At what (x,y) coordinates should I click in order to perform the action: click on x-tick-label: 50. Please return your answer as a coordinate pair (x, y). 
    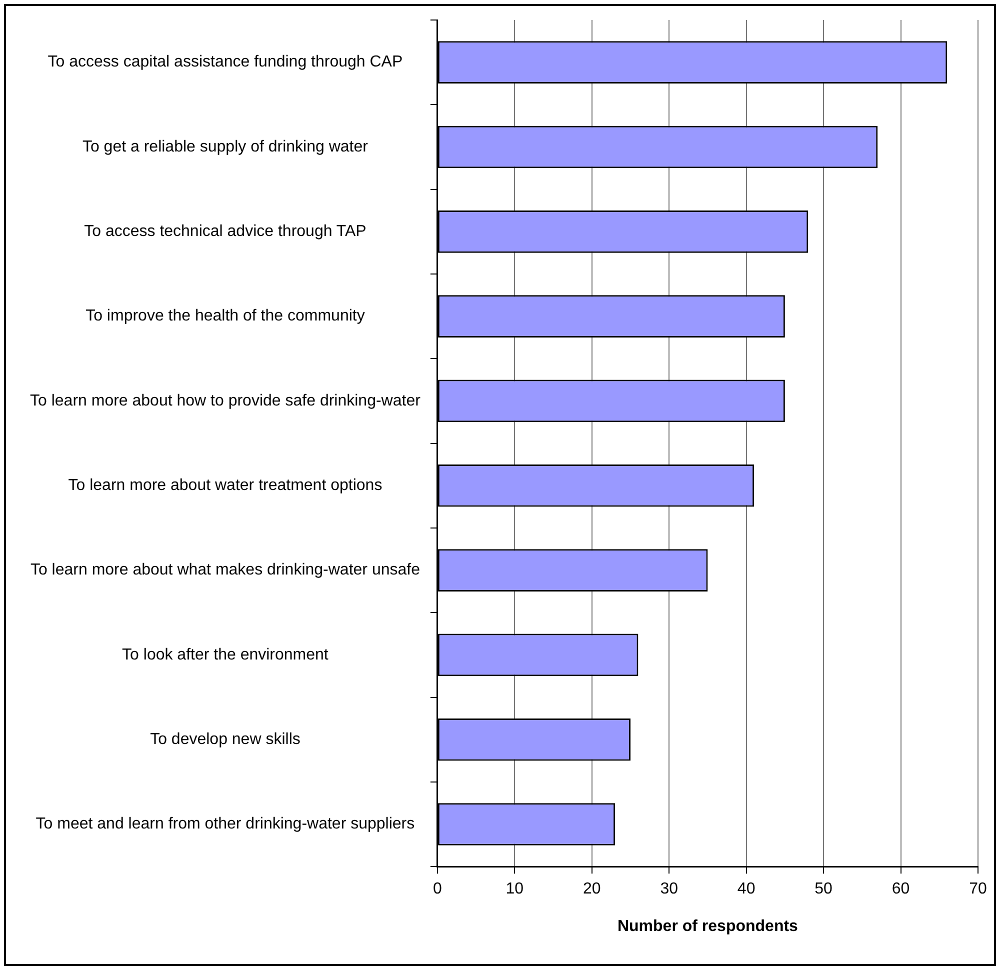
    Looking at the image, I should click on (823, 889).